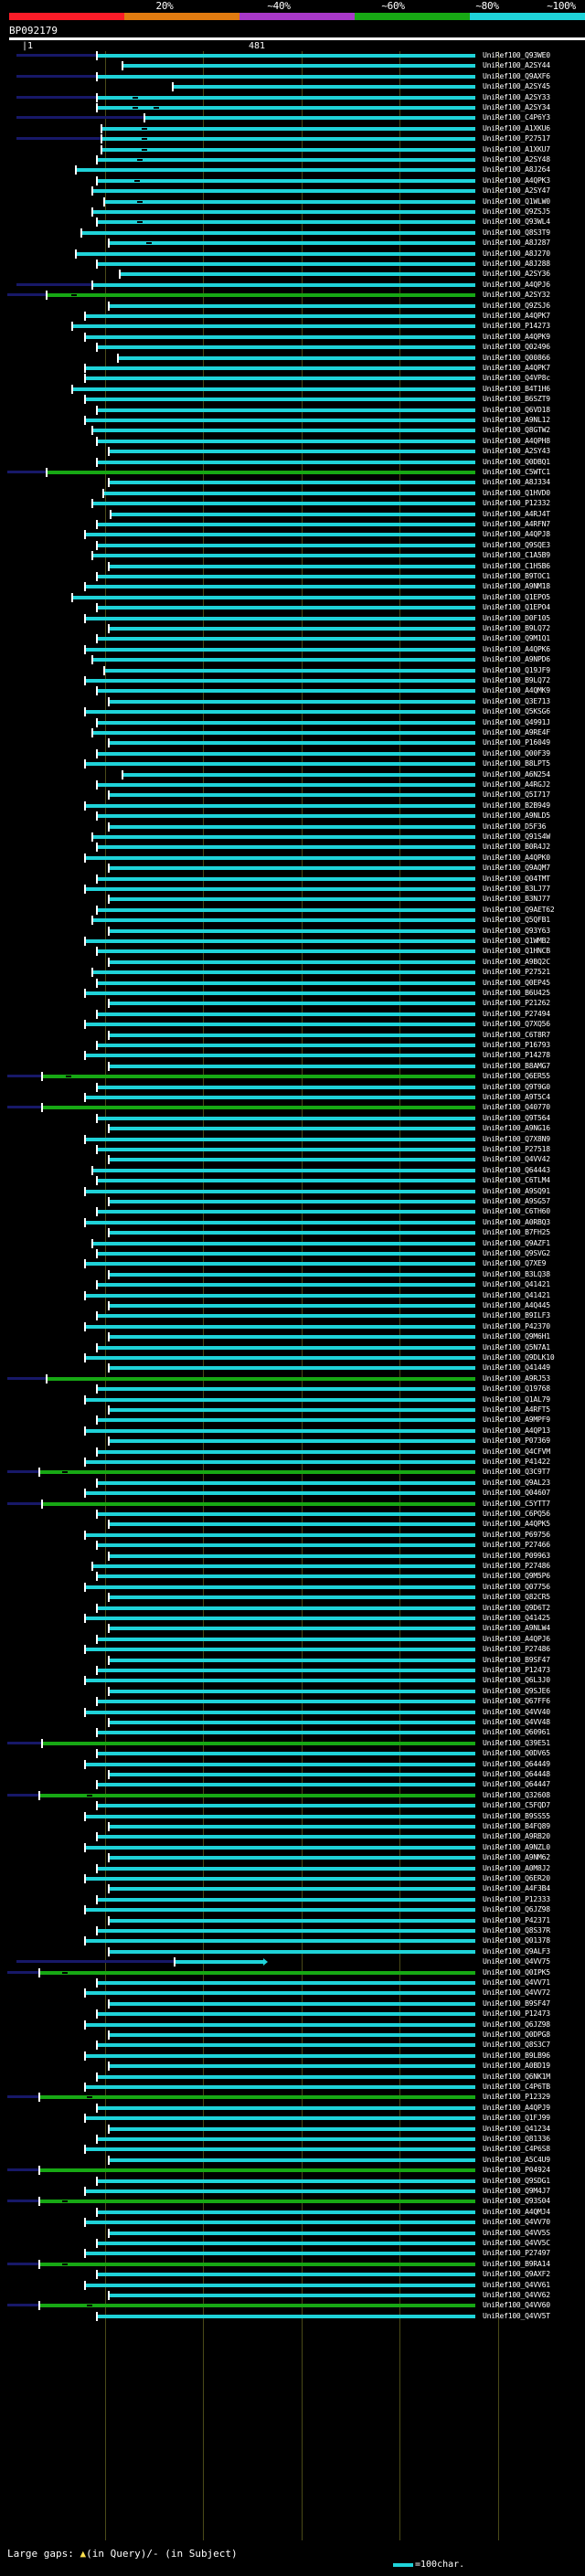 This screenshot has height=2576, width=585. What do you see at coordinates (516, 2045) in the screenshot?
I see `hit-accession-label: UniRef100_Q8S3C7` at bounding box center [516, 2045].